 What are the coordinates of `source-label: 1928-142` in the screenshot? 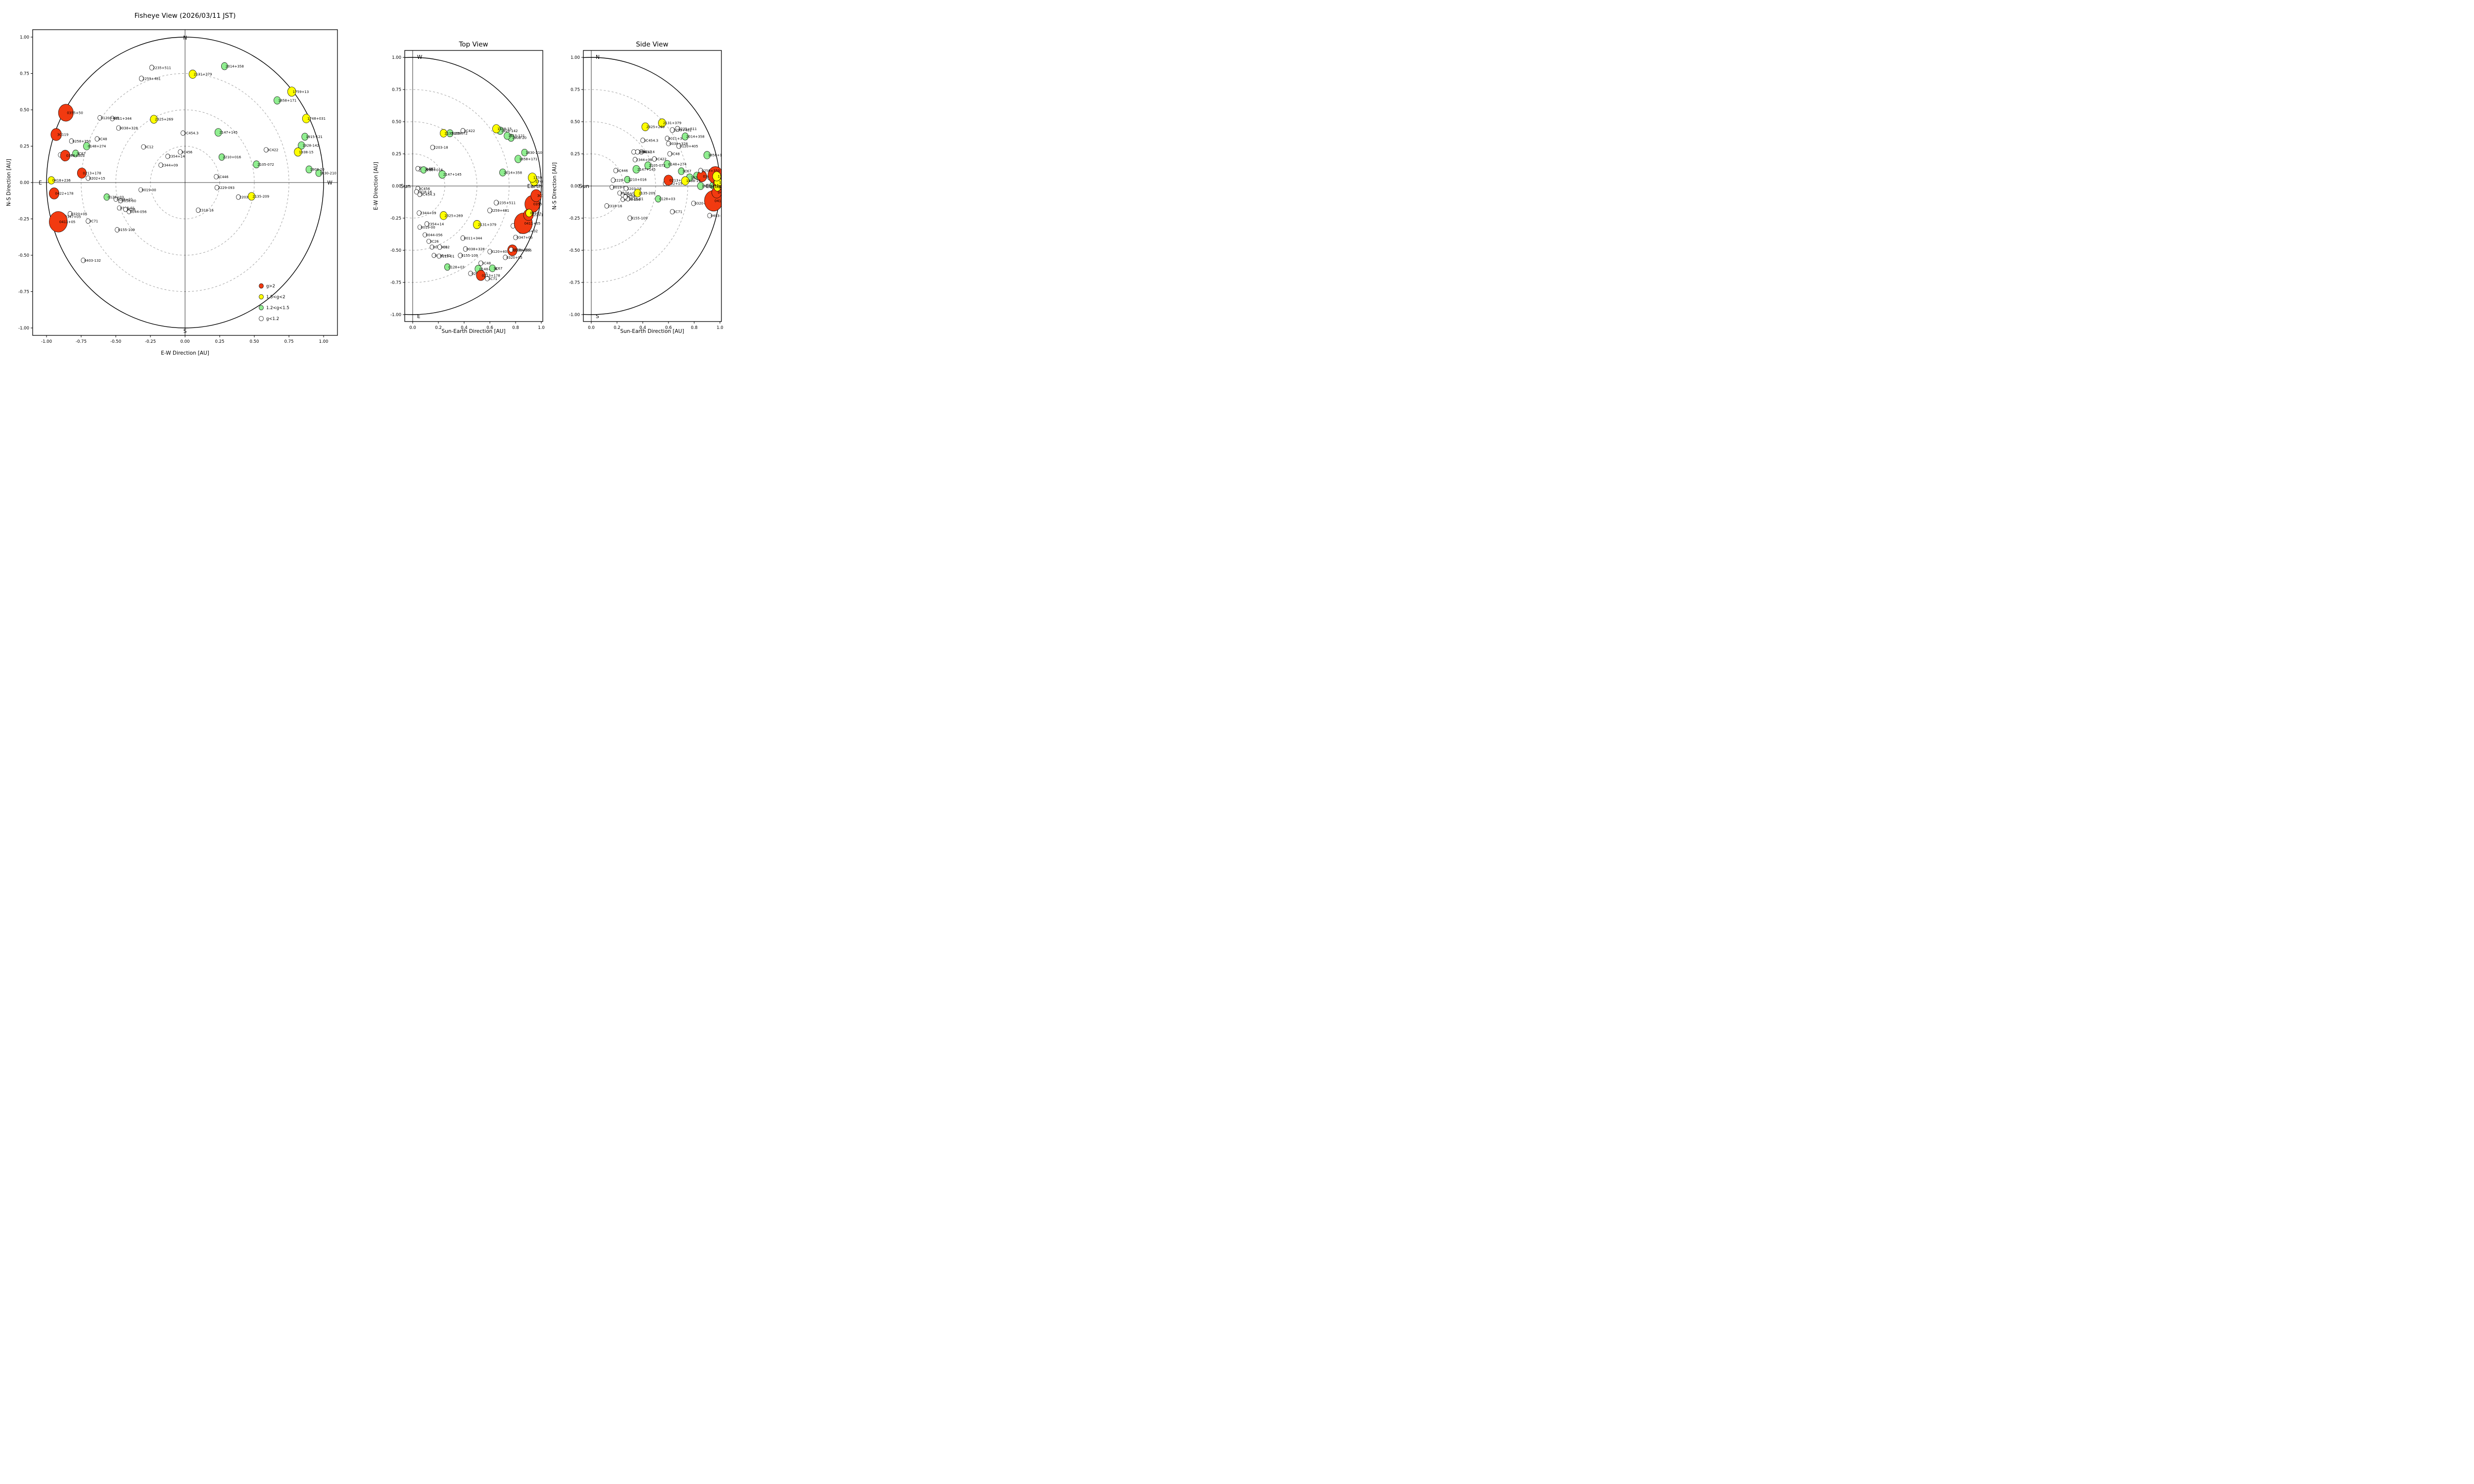 It's located at (310, 146).